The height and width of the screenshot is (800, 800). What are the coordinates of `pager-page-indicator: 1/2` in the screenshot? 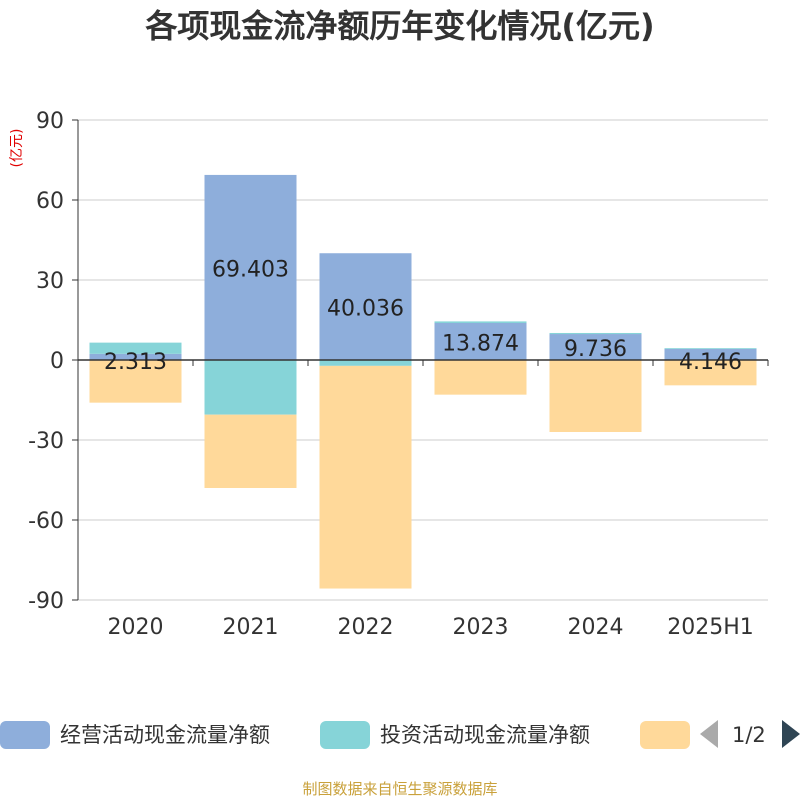 It's located at (749, 735).